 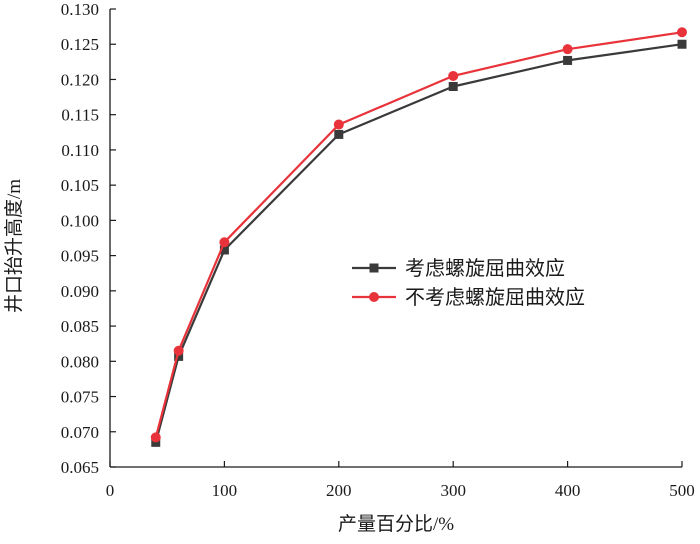 What do you see at coordinates (80, 291) in the screenshot?
I see `y-tick-label: 0.090` at bounding box center [80, 291].